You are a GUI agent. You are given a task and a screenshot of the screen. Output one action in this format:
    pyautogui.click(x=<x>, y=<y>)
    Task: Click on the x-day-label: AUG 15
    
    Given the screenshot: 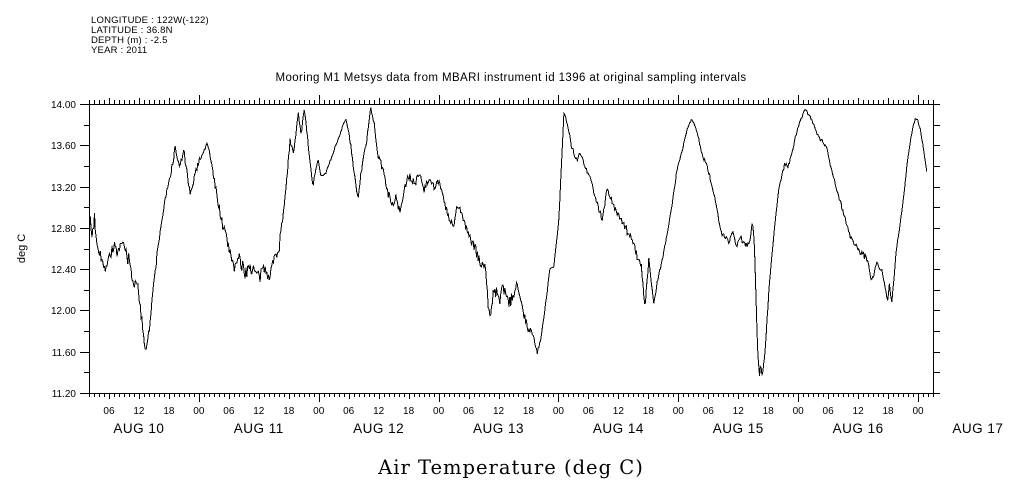 What is the action you would take?
    pyautogui.click(x=738, y=428)
    